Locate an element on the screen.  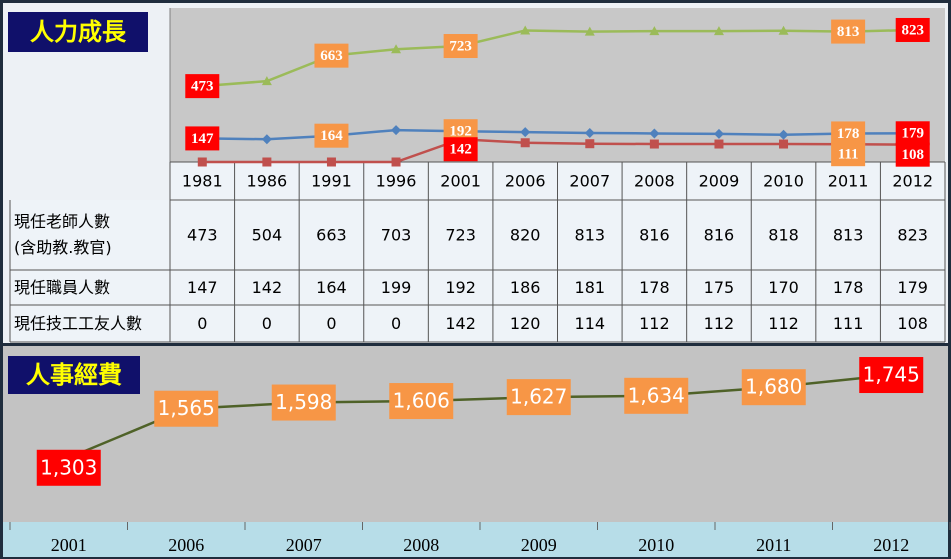
table-cell: 703 is located at coordinates (396, 235).